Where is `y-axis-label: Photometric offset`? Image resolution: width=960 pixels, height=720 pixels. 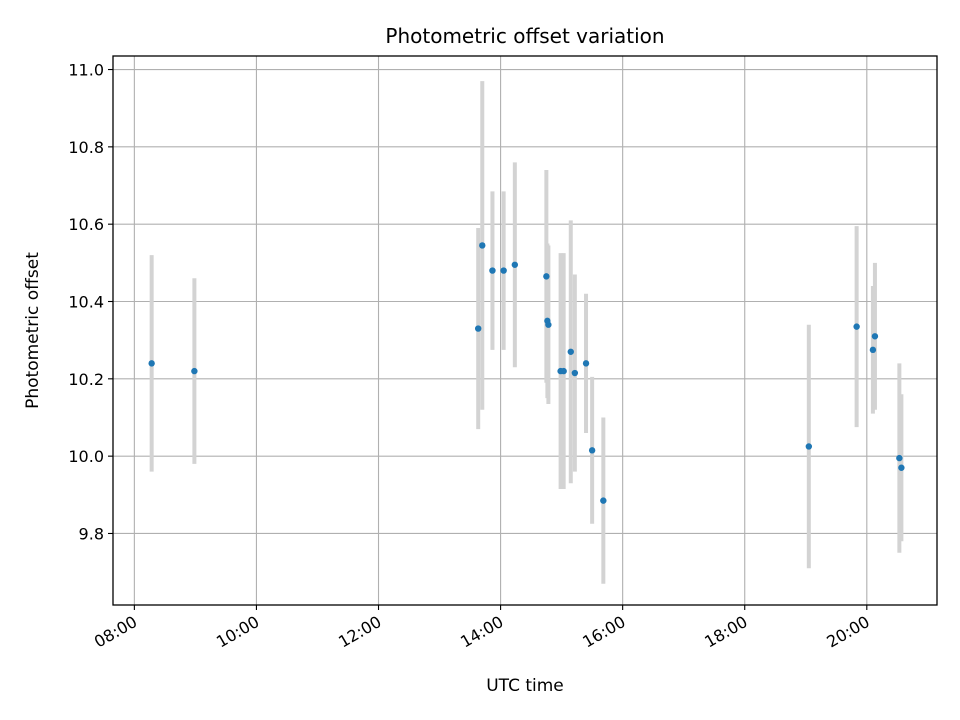
y-axis-label: Photometric offset is located at coordinates (33, 330).